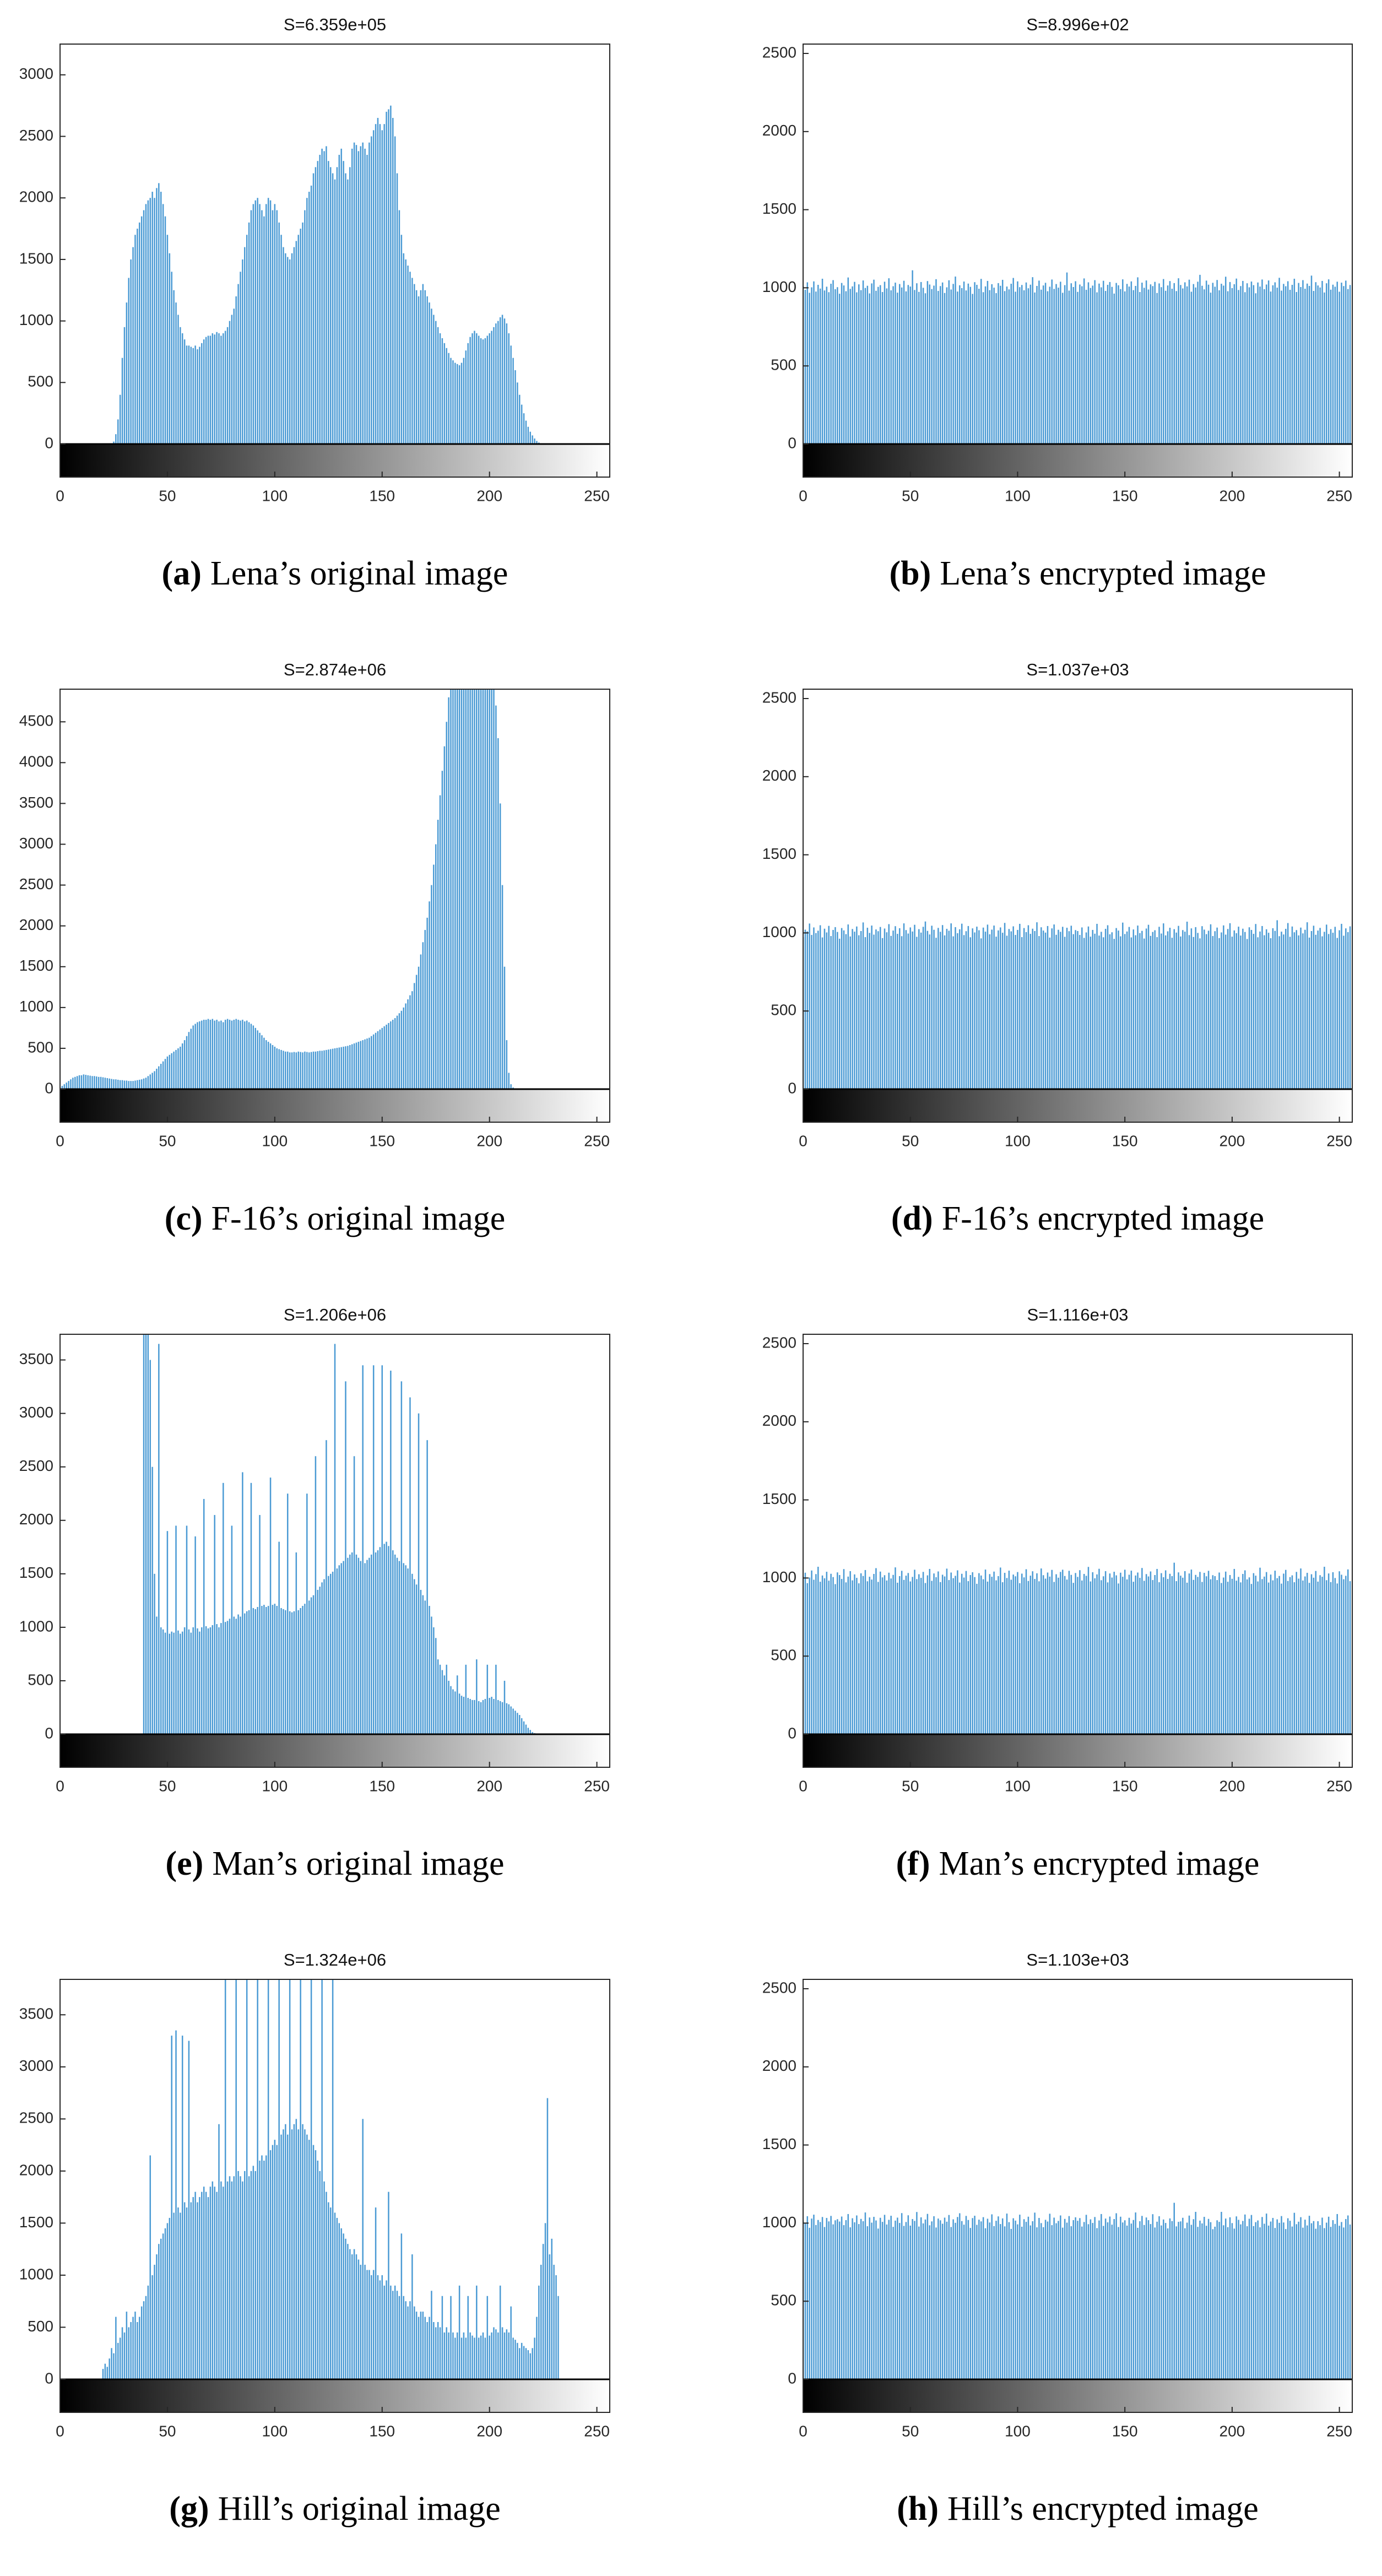 This screenshot has height=2576, width=1382. What do you see at coordinates (275, 1141) in the screenshot?
I see `x-tick-label: 100` at bounding box center [275, 1141].